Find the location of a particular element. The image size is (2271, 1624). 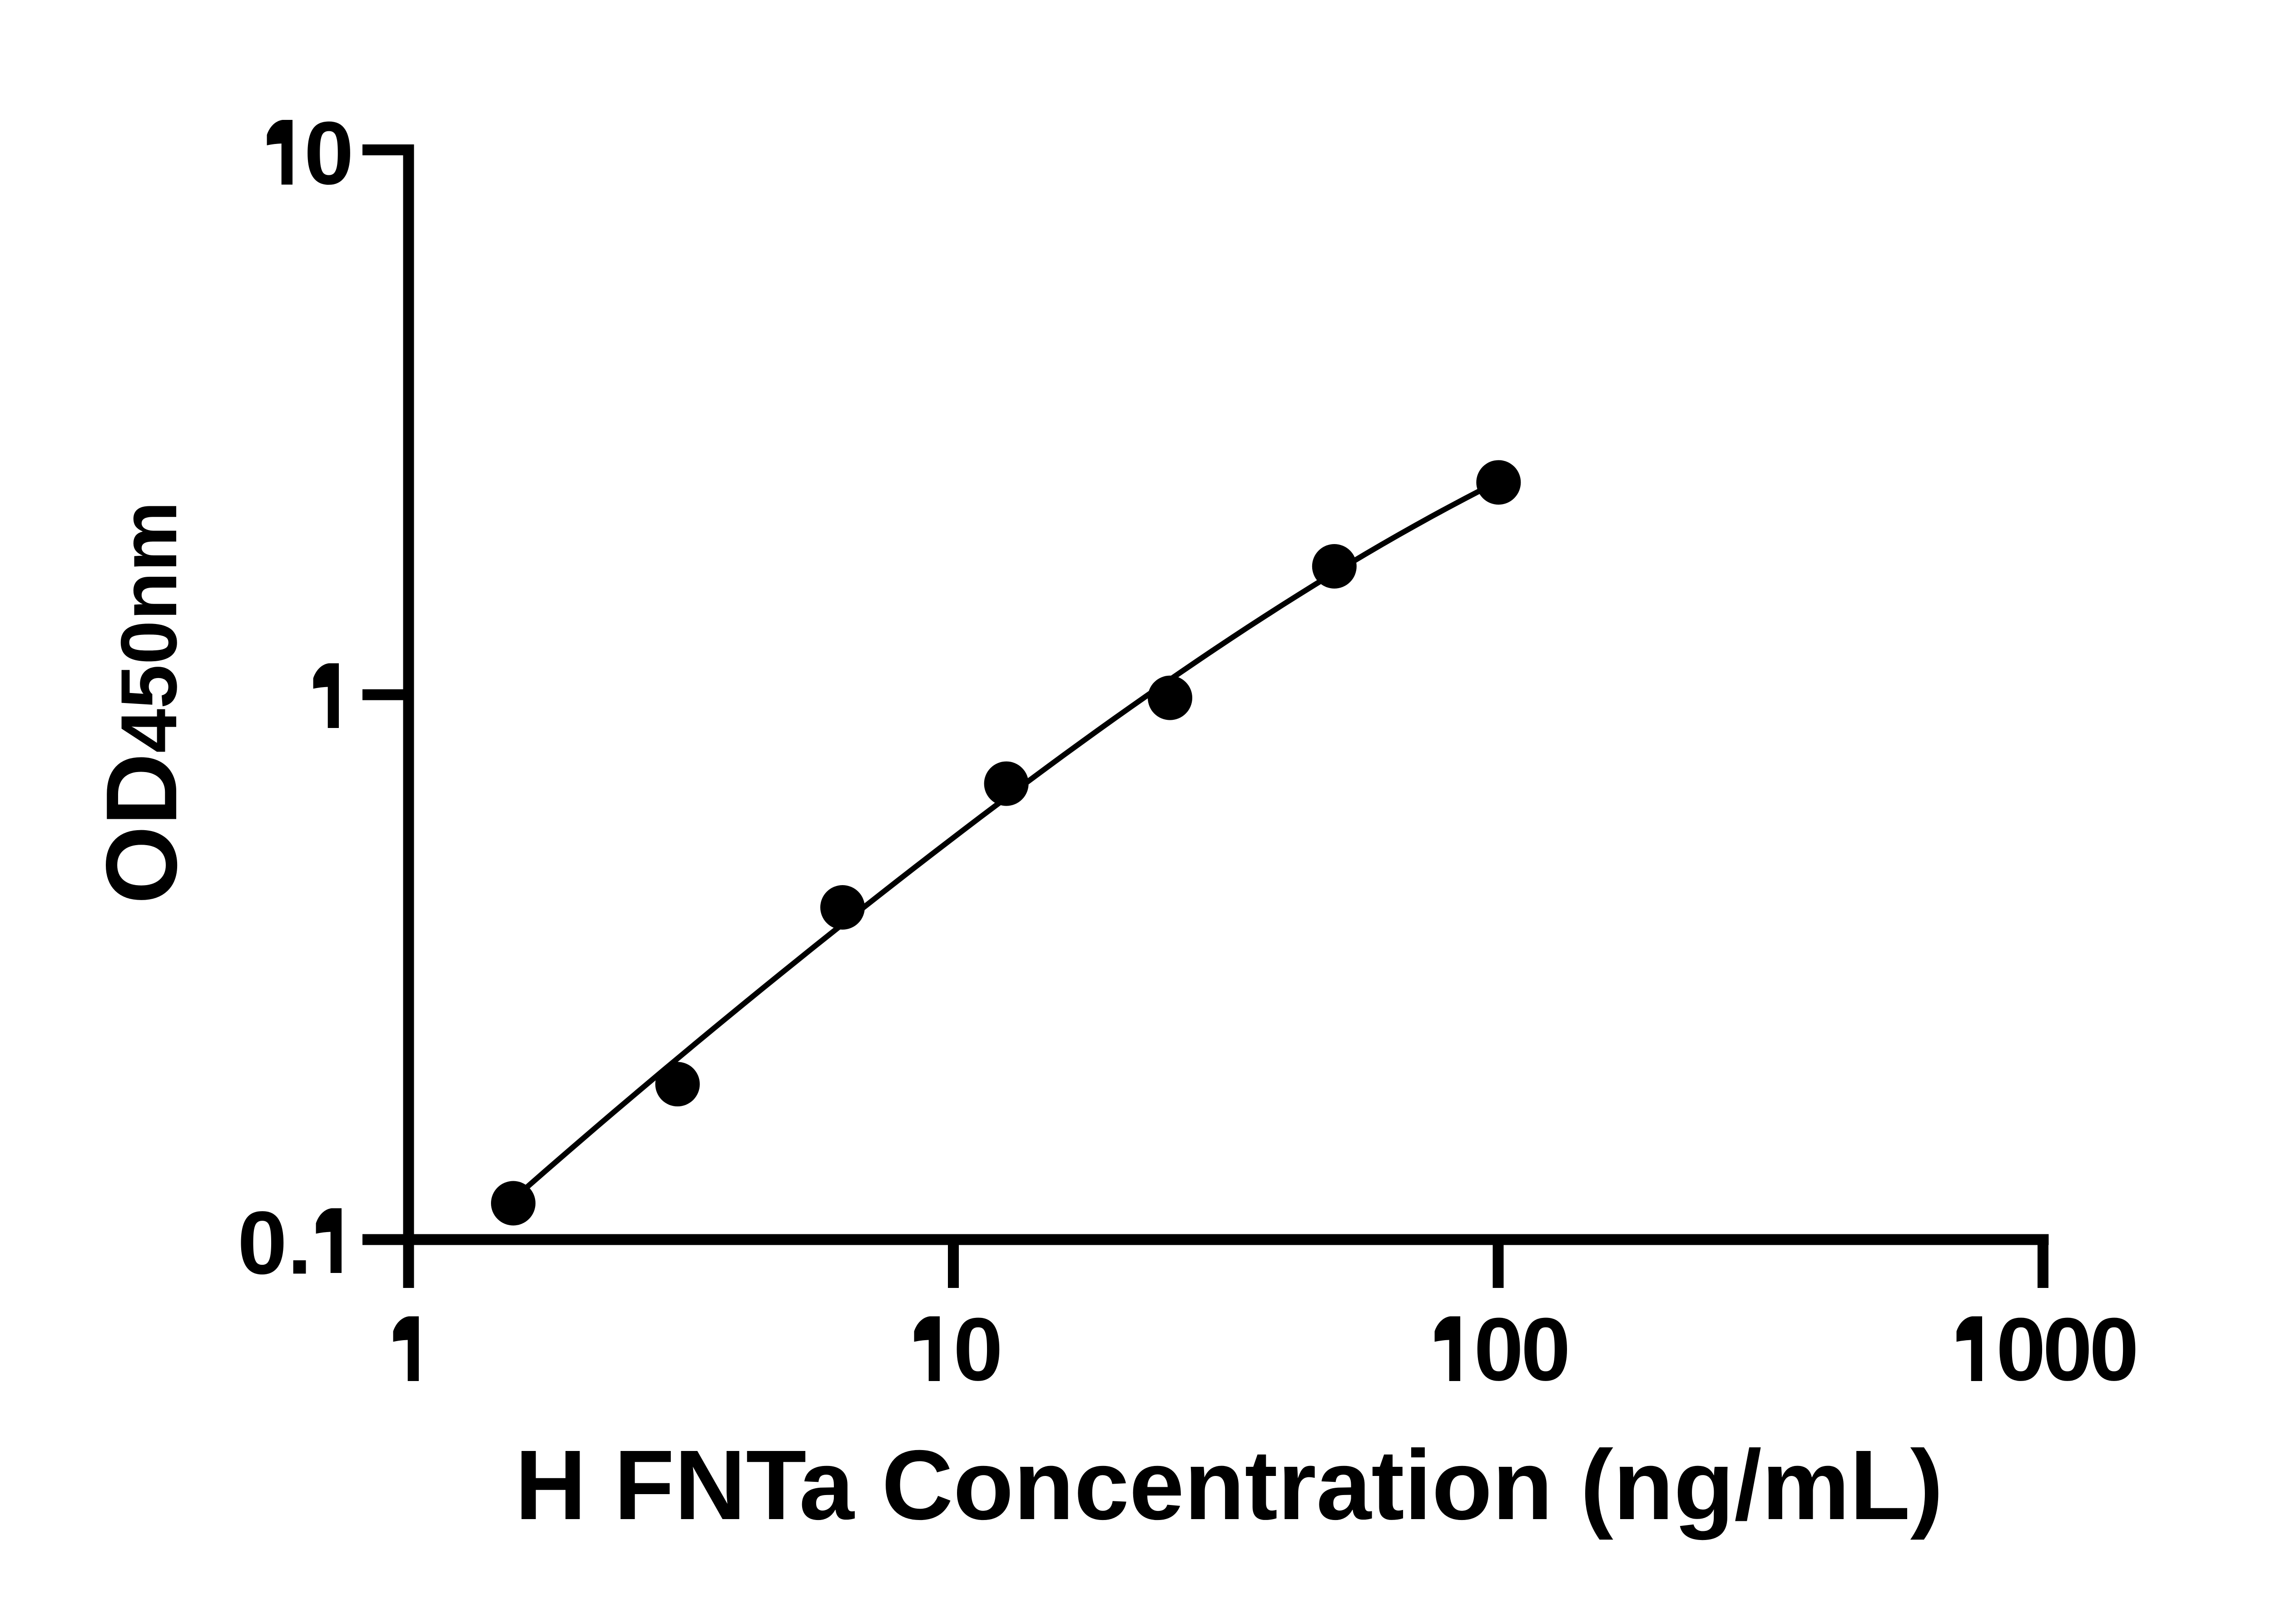

svg-text: 0. is located at coordinates (275, 1243).